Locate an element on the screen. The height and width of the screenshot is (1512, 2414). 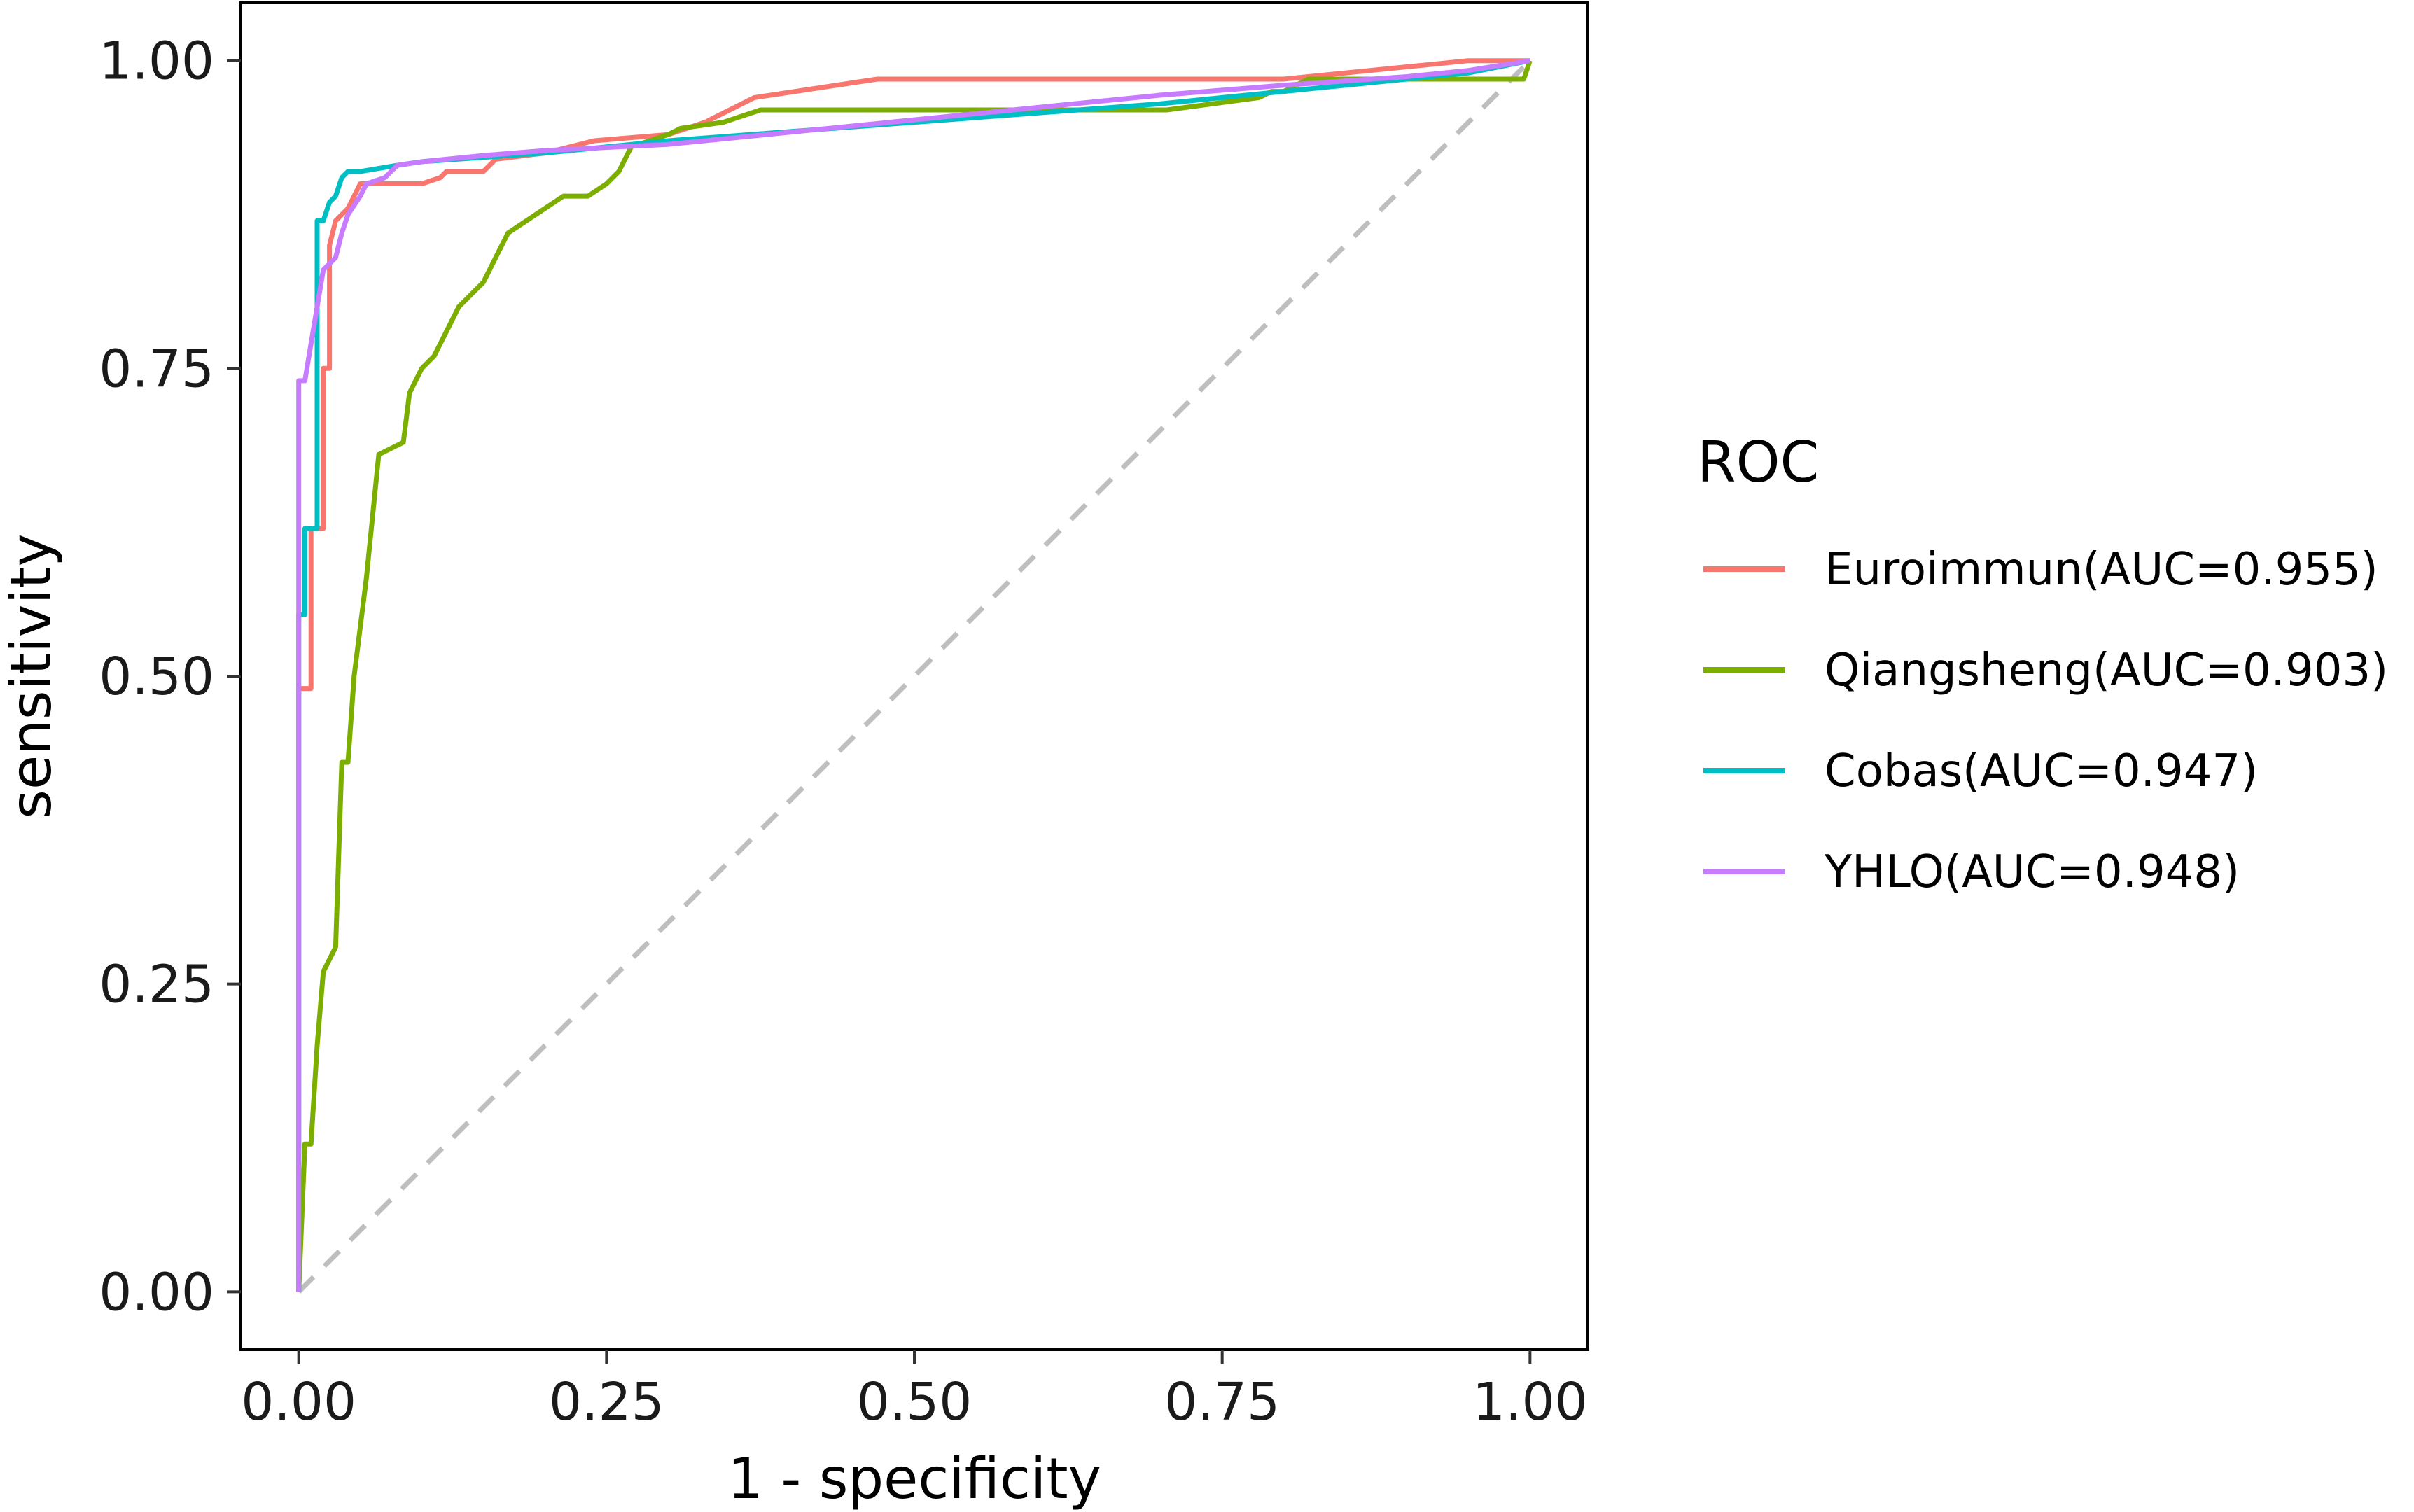
x-axis-title: 1 - specificity is located at coordinates (914, 1478).